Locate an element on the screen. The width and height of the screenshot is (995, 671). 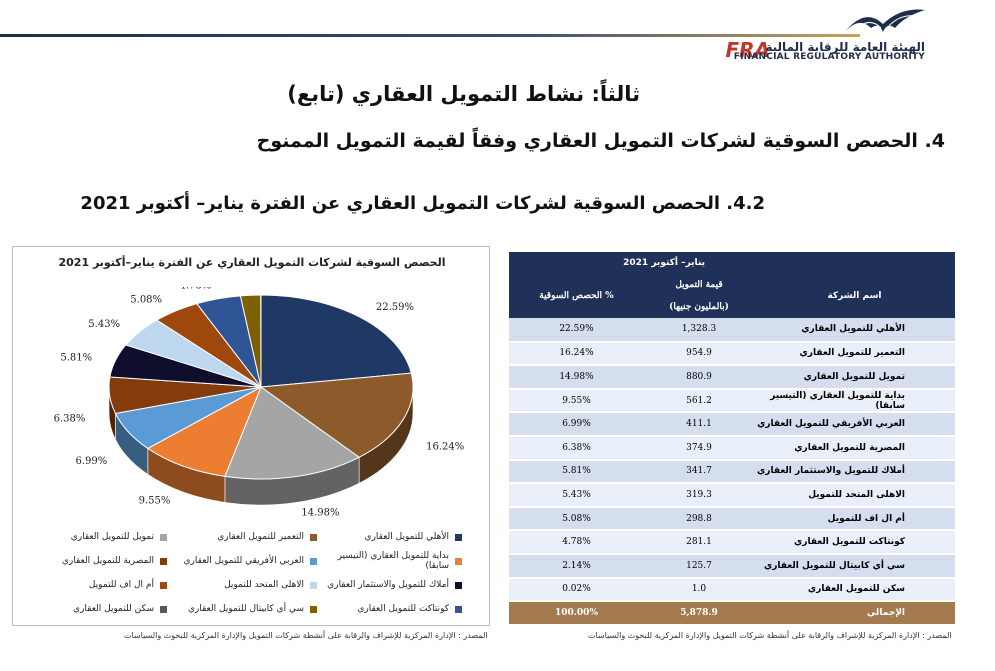
table-row: 0.02% 1.0 سكن للتمويل العقاري is located at coordinates (732, 590).